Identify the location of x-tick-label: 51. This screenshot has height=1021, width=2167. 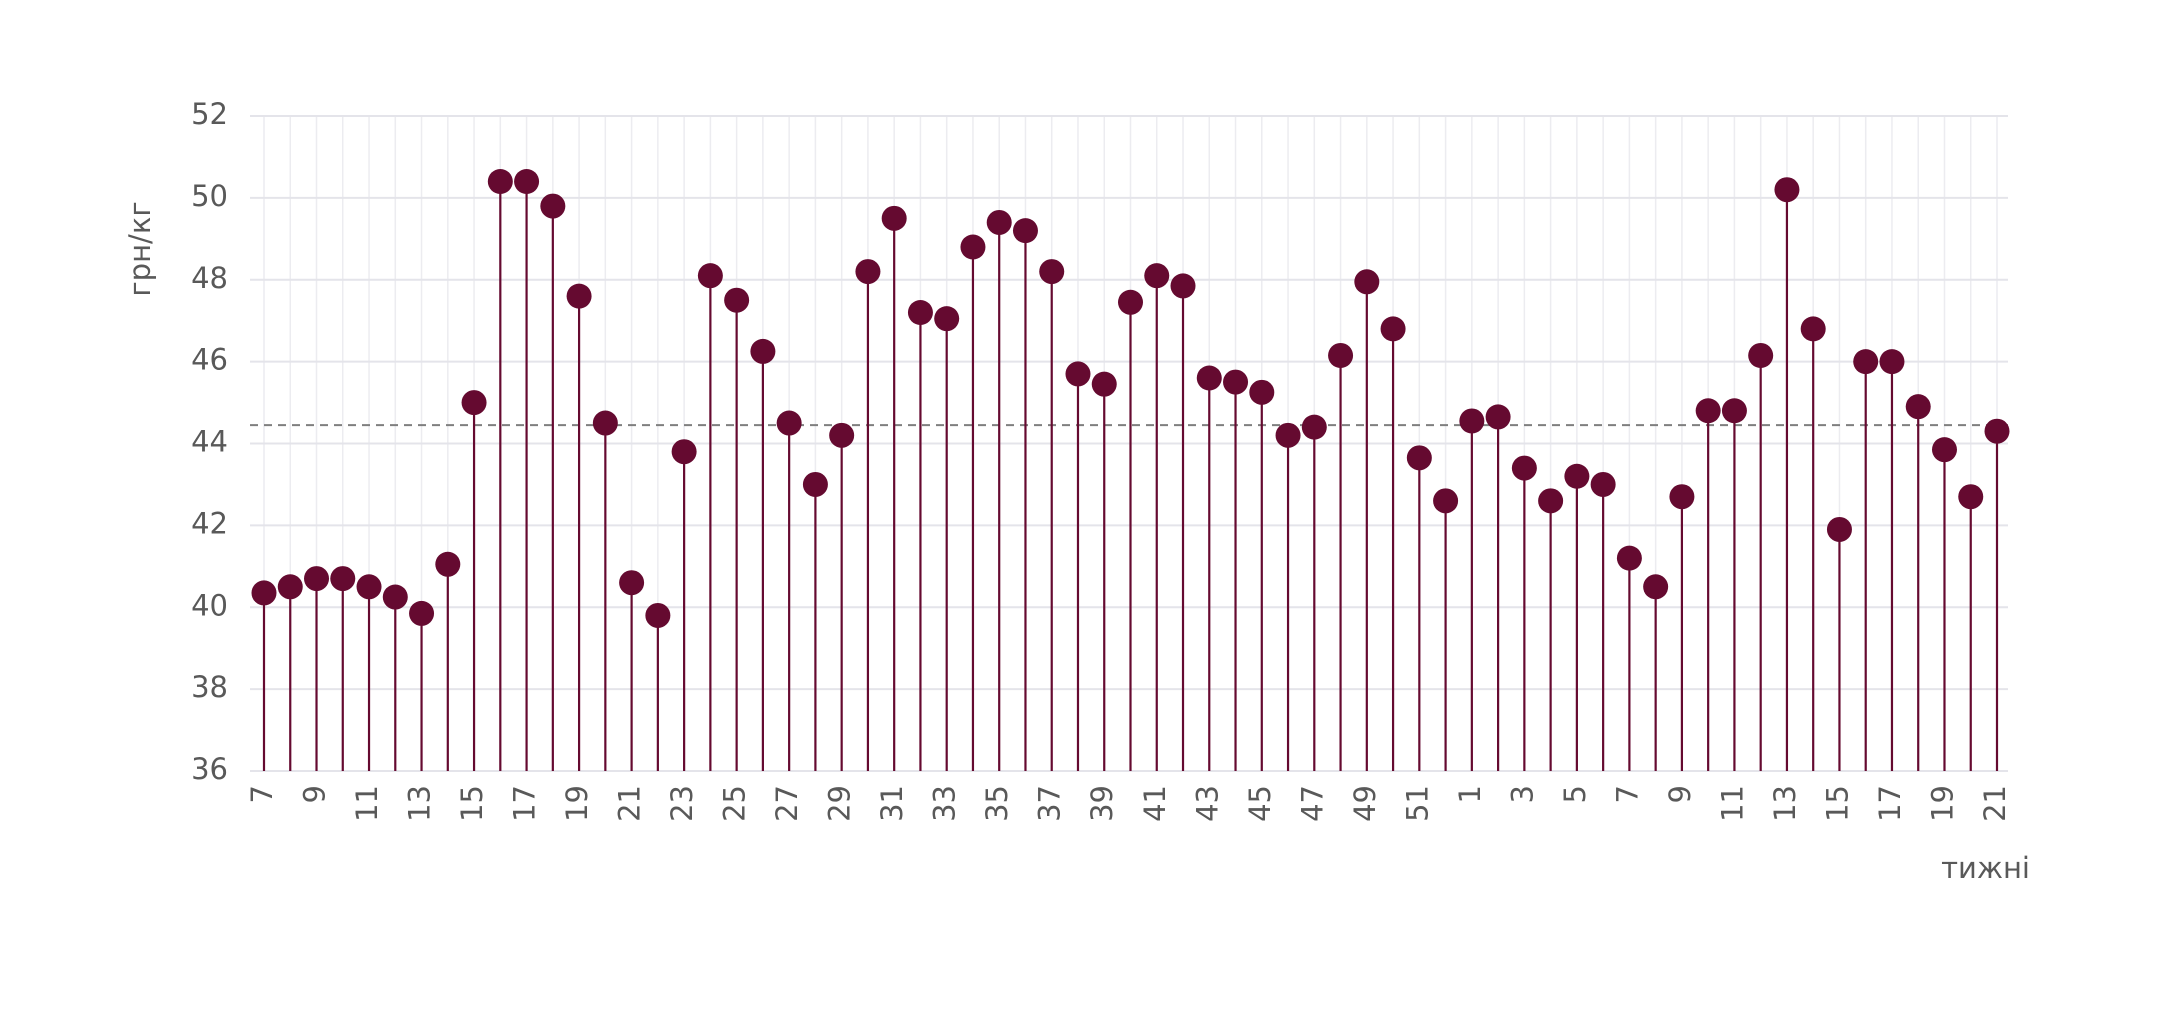
(1417, 803).